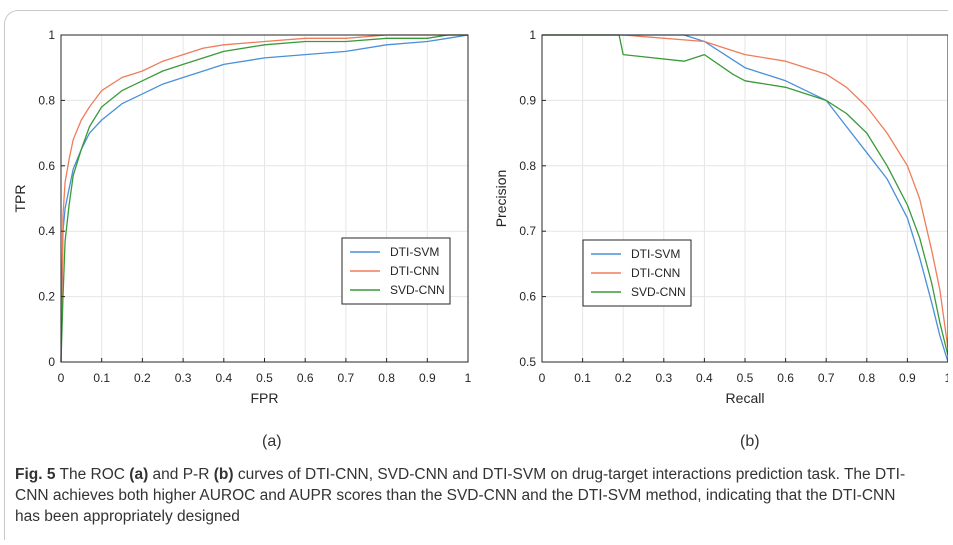 This screenshot has width=953, height=545. Describe the element at coordinates (139, 474) in the screenshot. I see `caption-ref-a: (a)` at that location.